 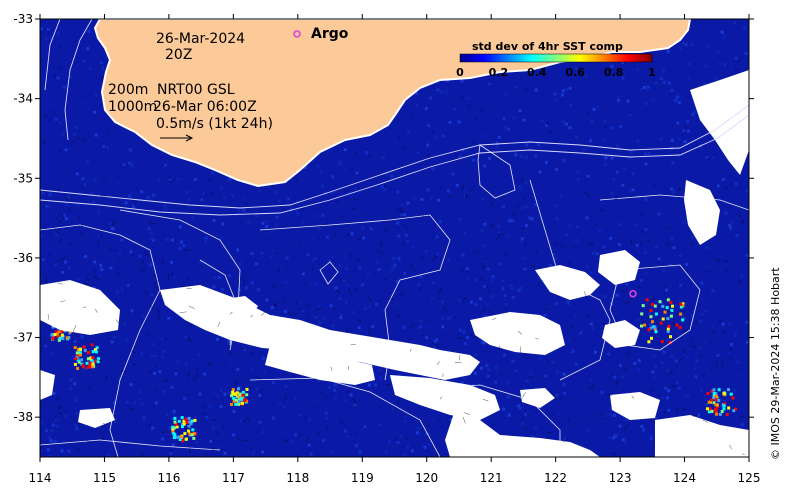 What do you see at coordinates (620, 478) in the screenshot?
I see `lon-tick-123: 123` at bounding box center [620, 478].